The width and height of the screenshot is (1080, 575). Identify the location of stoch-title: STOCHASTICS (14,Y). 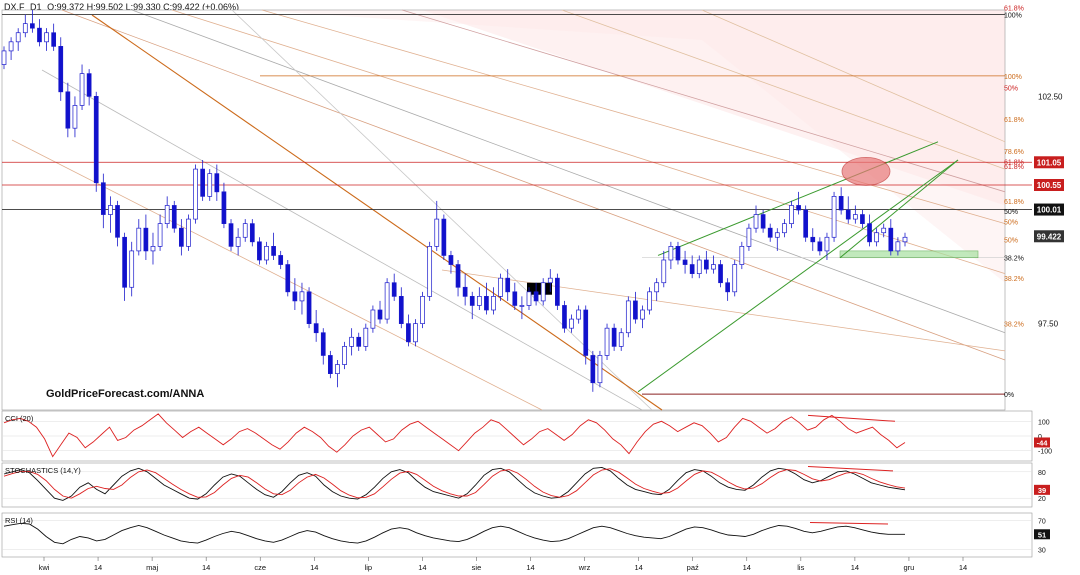
(43, 470).